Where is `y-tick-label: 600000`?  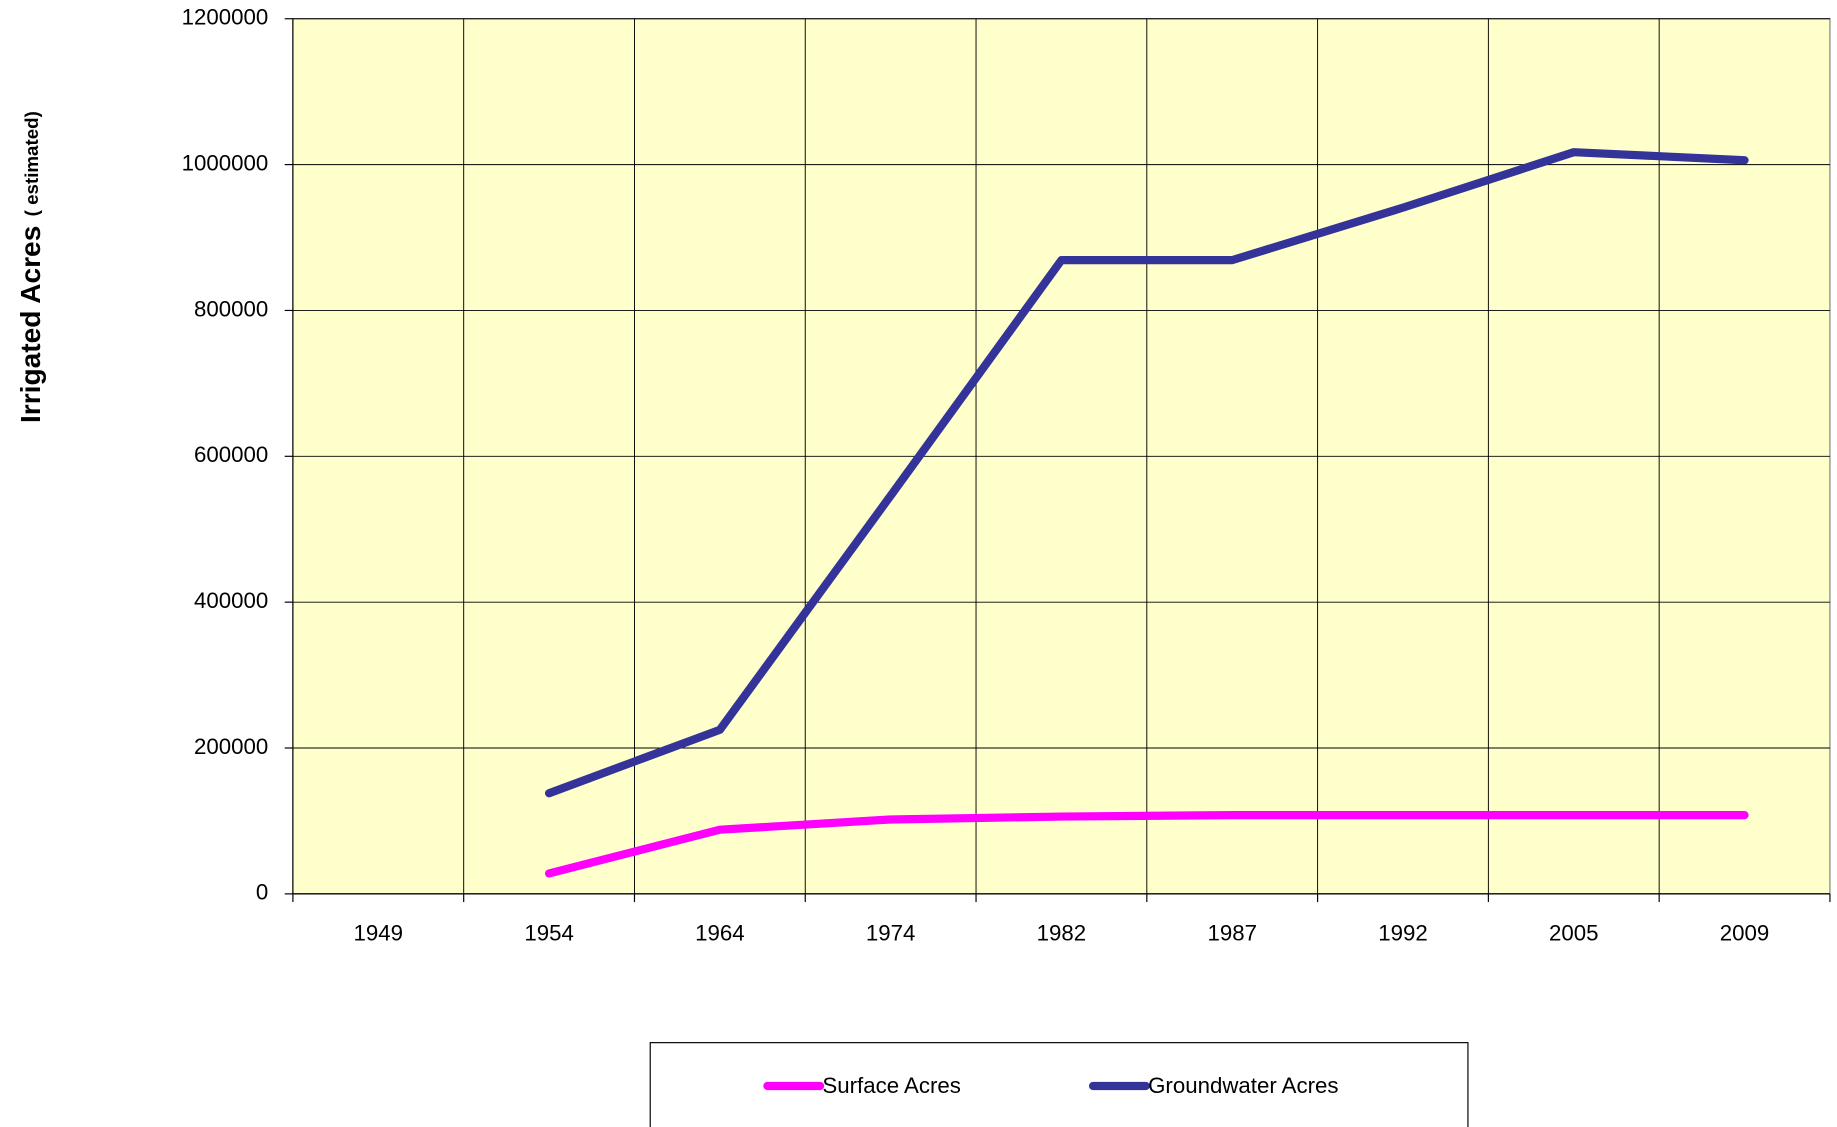
y-tick-label: 600000 is located at coordinates (231, 454).